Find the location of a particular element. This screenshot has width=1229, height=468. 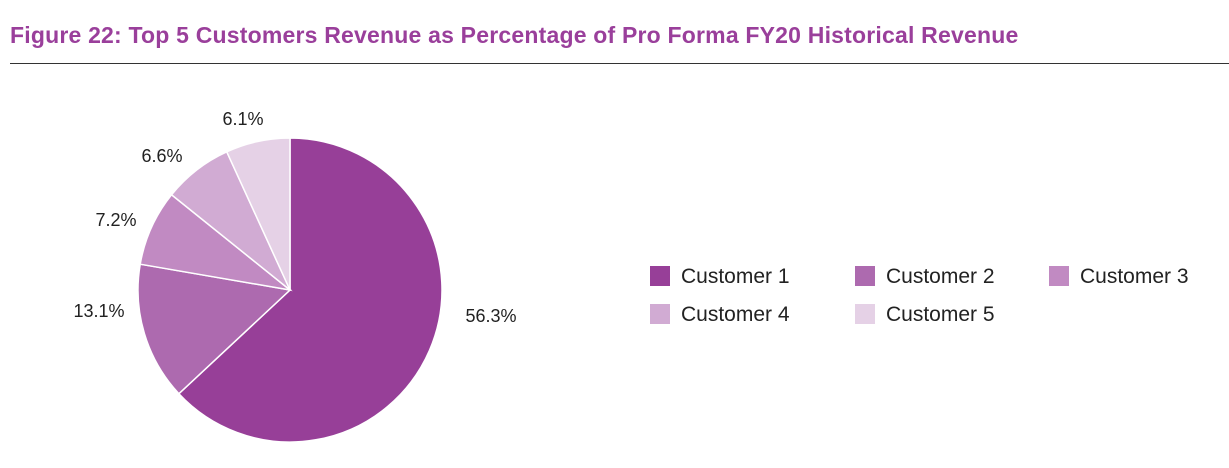

slice-value-label-customer-3: 7.2% is located at coordinates (115, 220).